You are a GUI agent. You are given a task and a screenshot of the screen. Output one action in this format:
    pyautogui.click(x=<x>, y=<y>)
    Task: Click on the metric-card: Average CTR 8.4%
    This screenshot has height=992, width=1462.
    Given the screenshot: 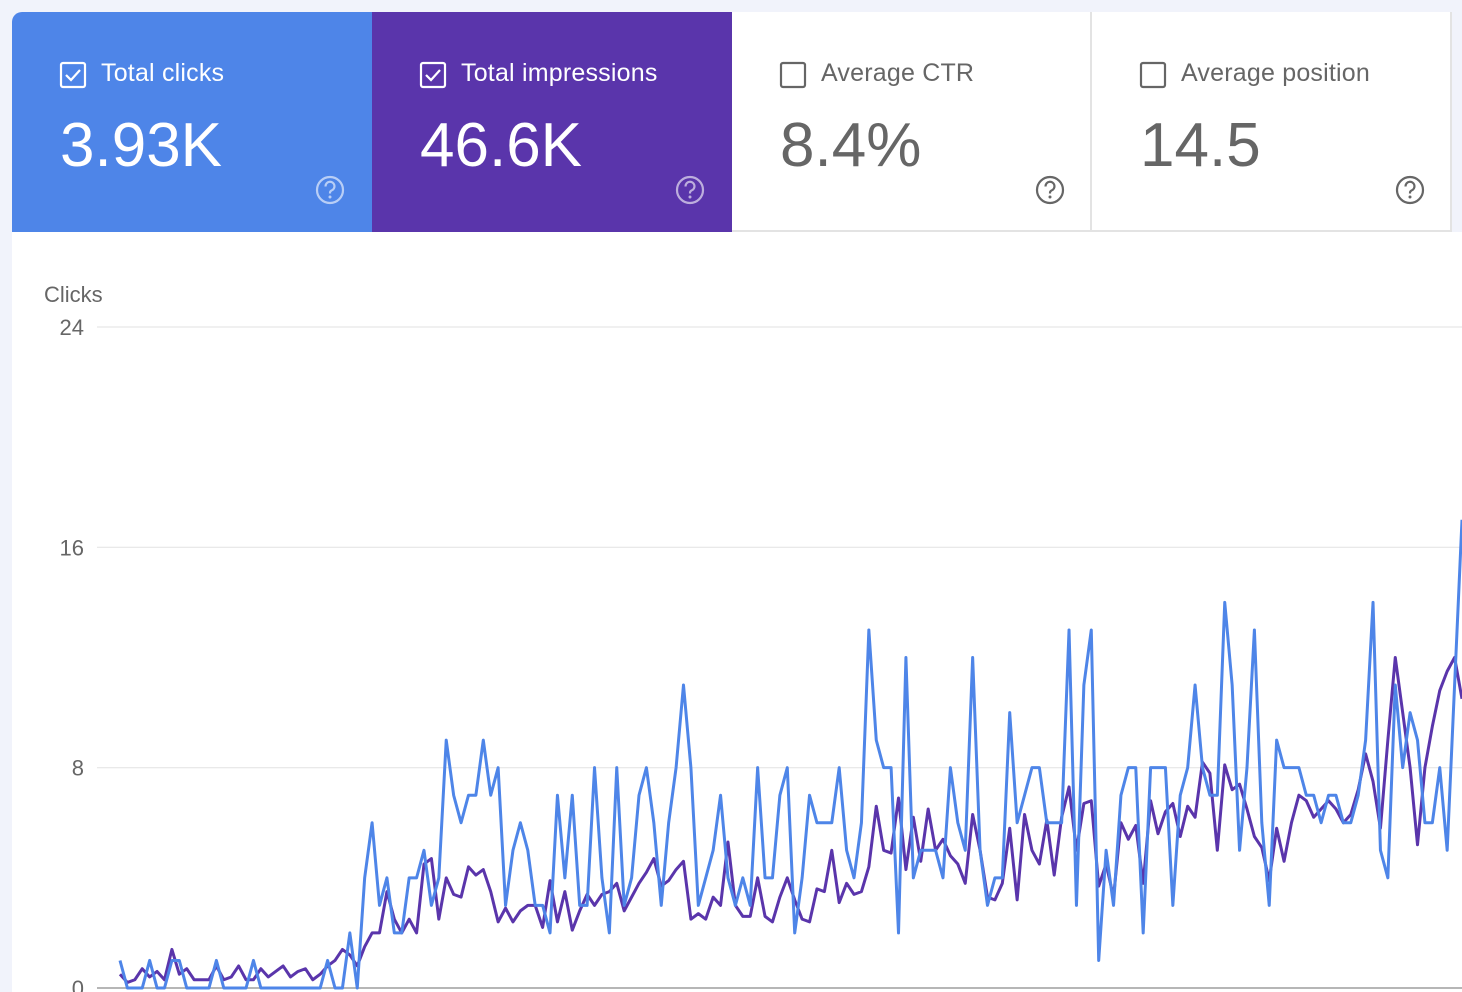 What is the action you would take?
    pyautogui.click(x=912, y=122)
    